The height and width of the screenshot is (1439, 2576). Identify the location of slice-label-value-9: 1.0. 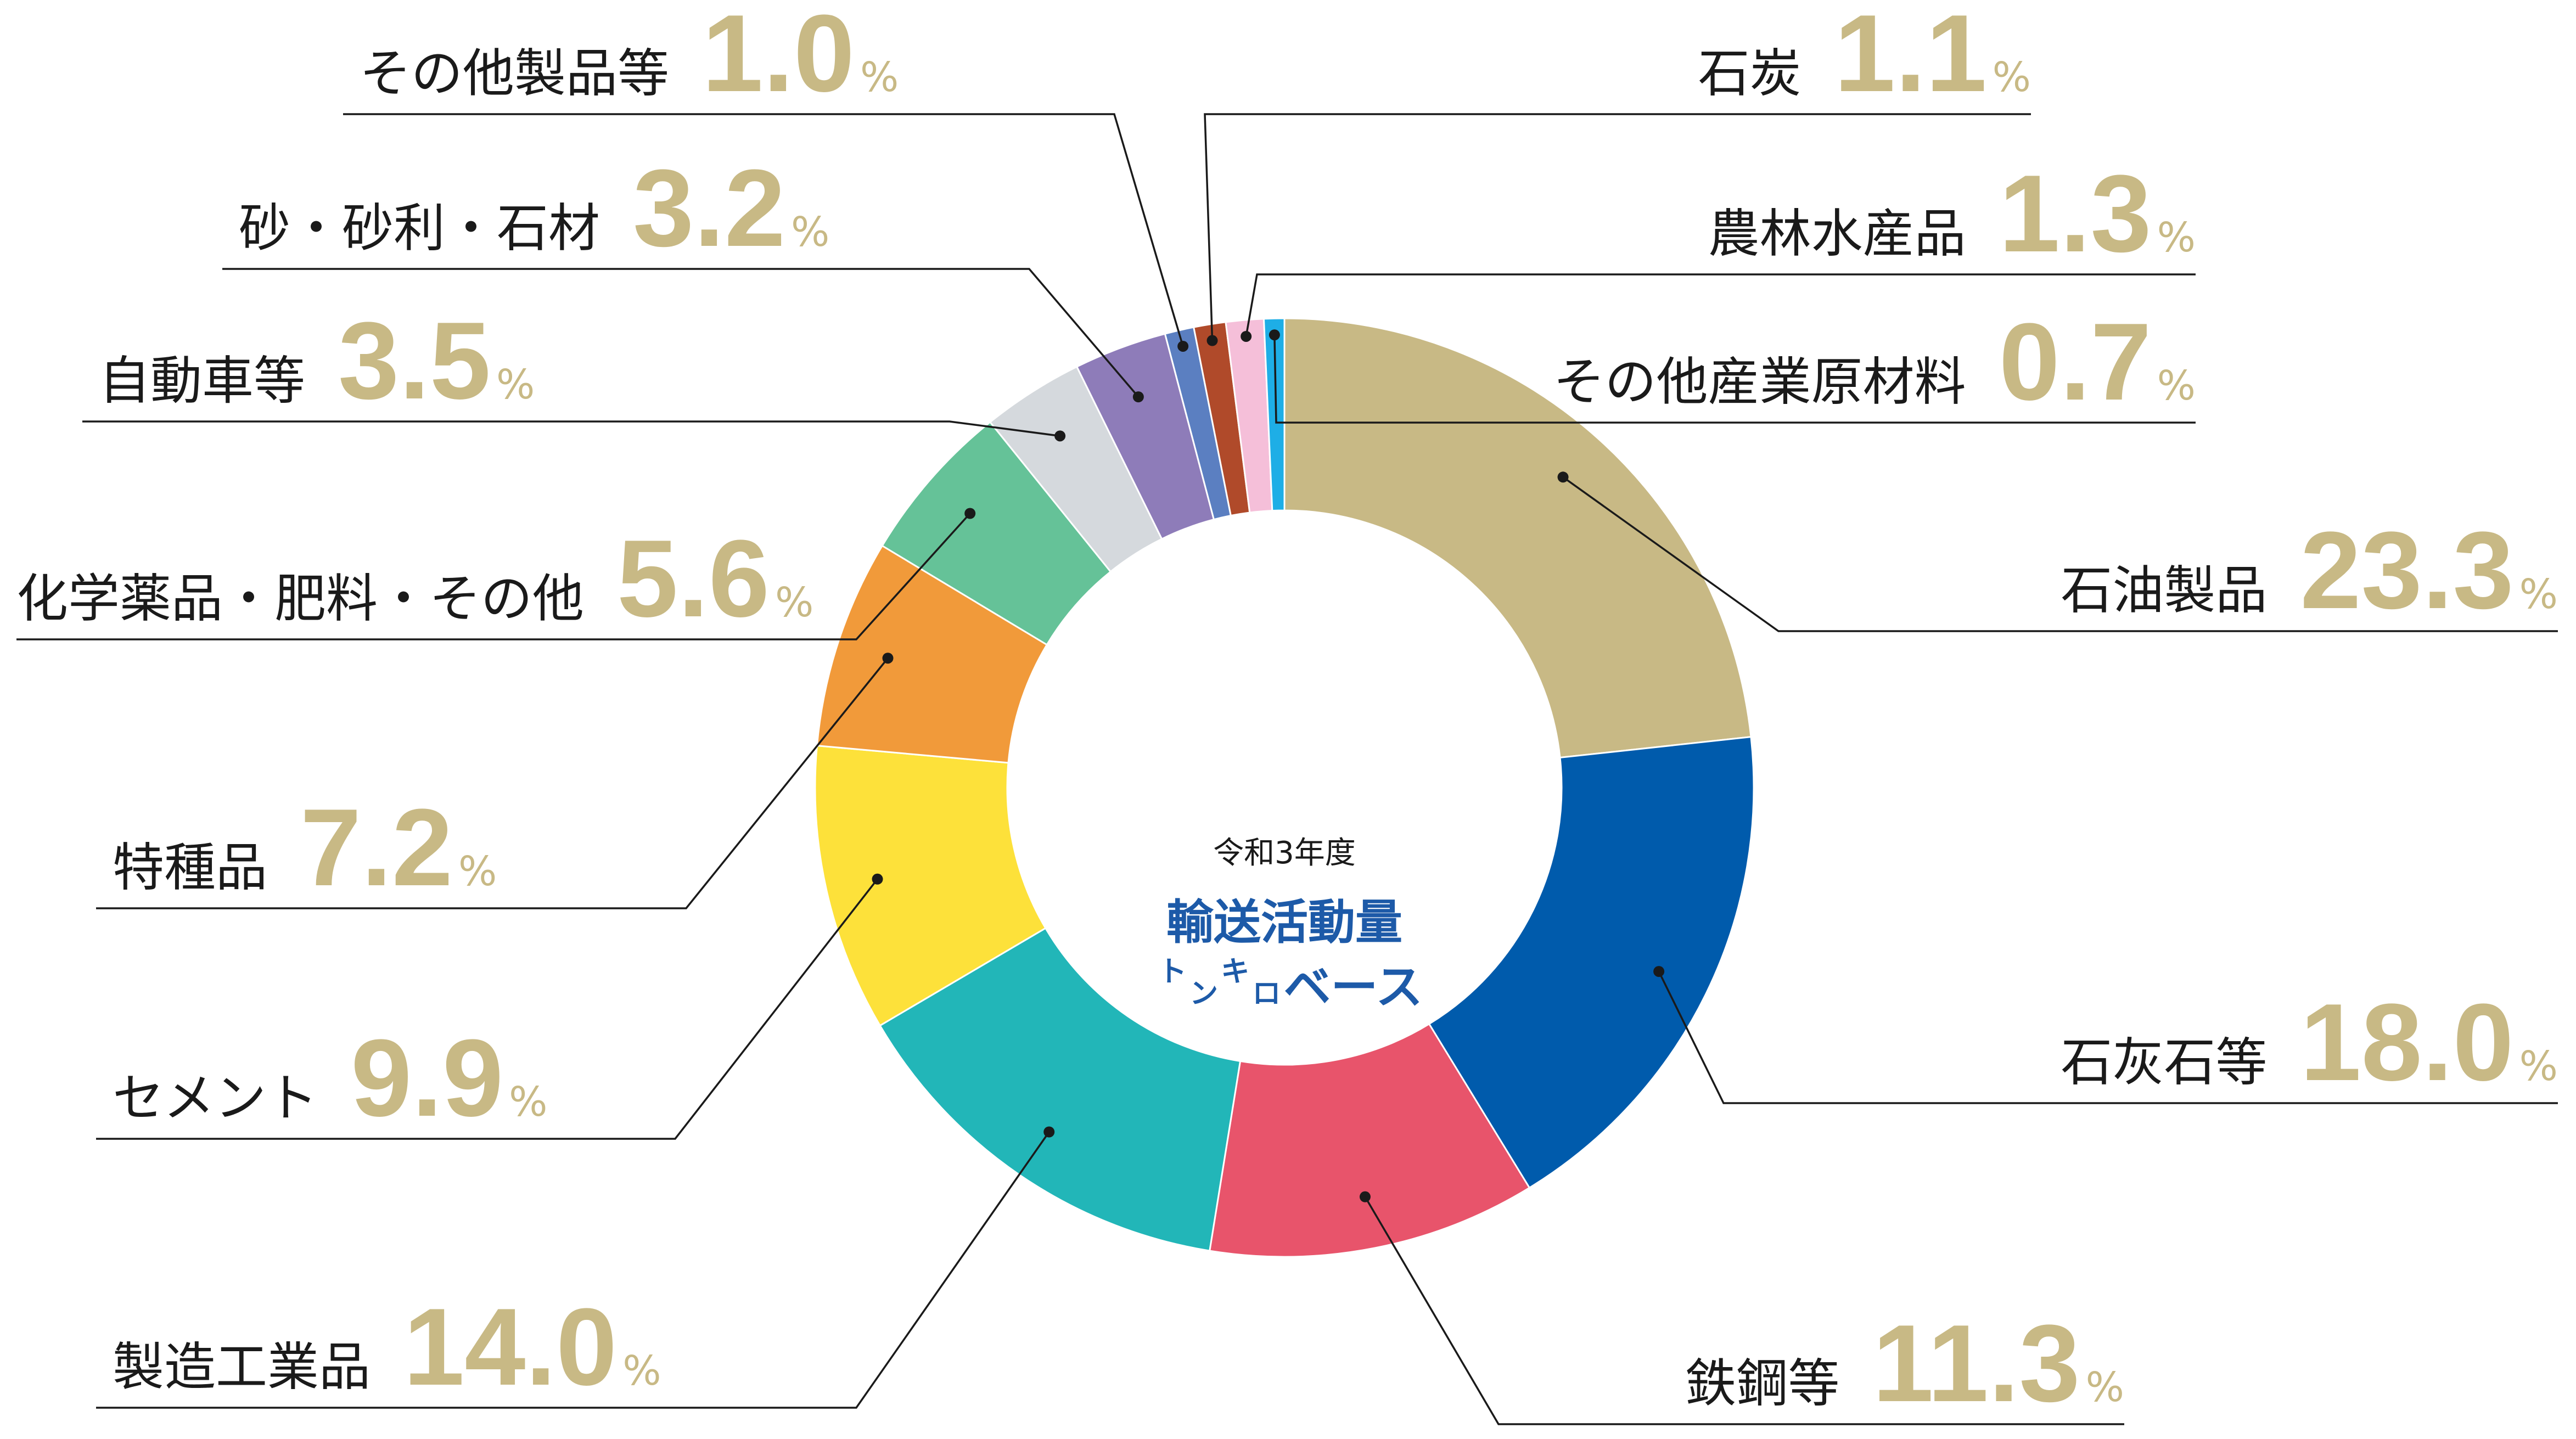
(778, 57).